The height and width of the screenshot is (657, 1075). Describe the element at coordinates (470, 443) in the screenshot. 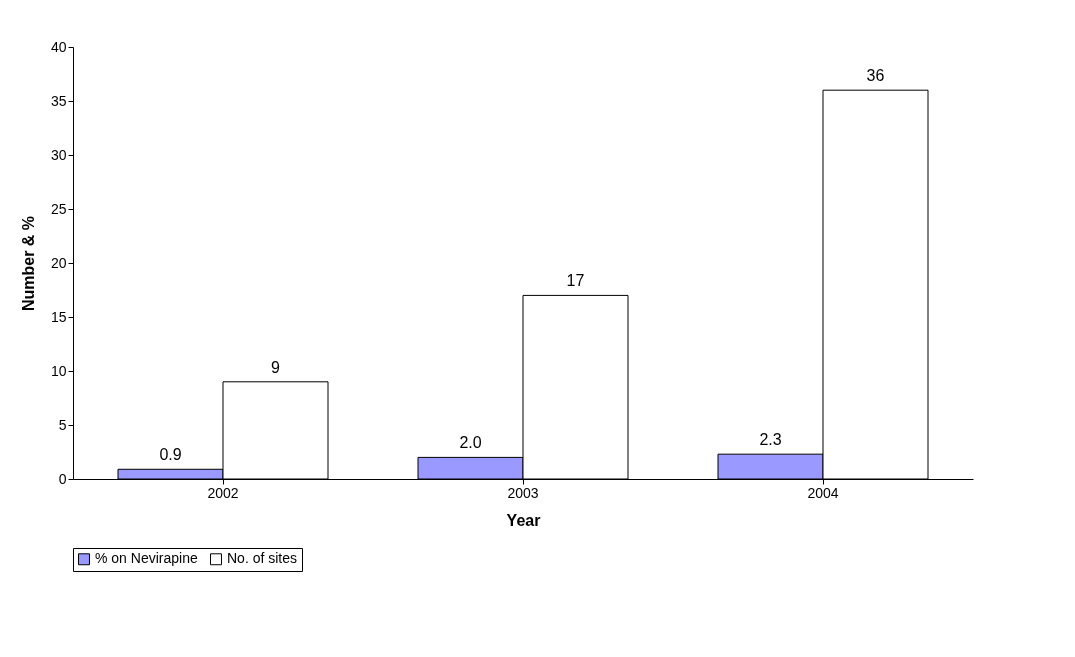

I see `data-label: 2.0` at that location.